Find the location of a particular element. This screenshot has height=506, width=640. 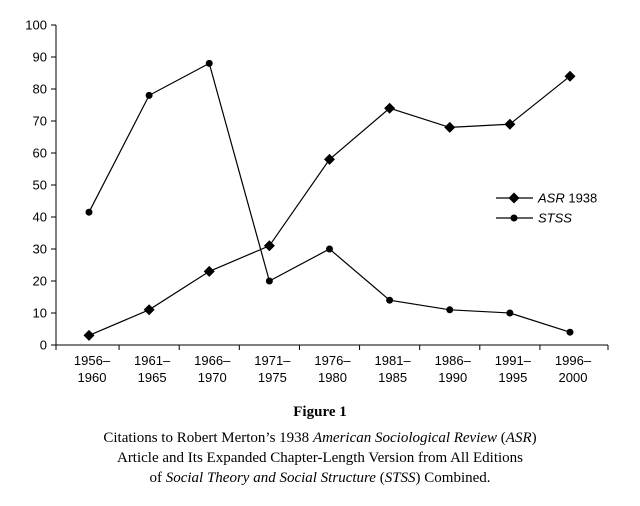

caption-text: ) is located at coordinates (534, 438).